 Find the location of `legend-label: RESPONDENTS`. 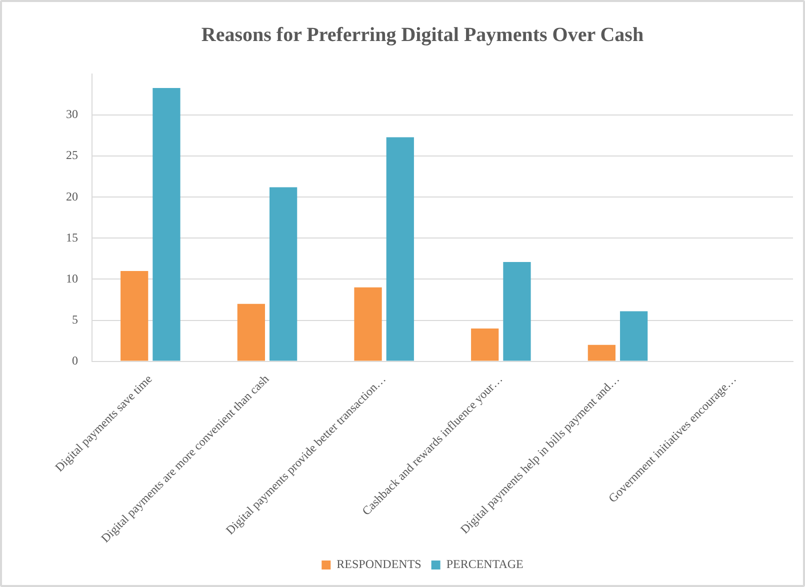

legend-label: RESPONDENTS is located at coordinates (379, 564).